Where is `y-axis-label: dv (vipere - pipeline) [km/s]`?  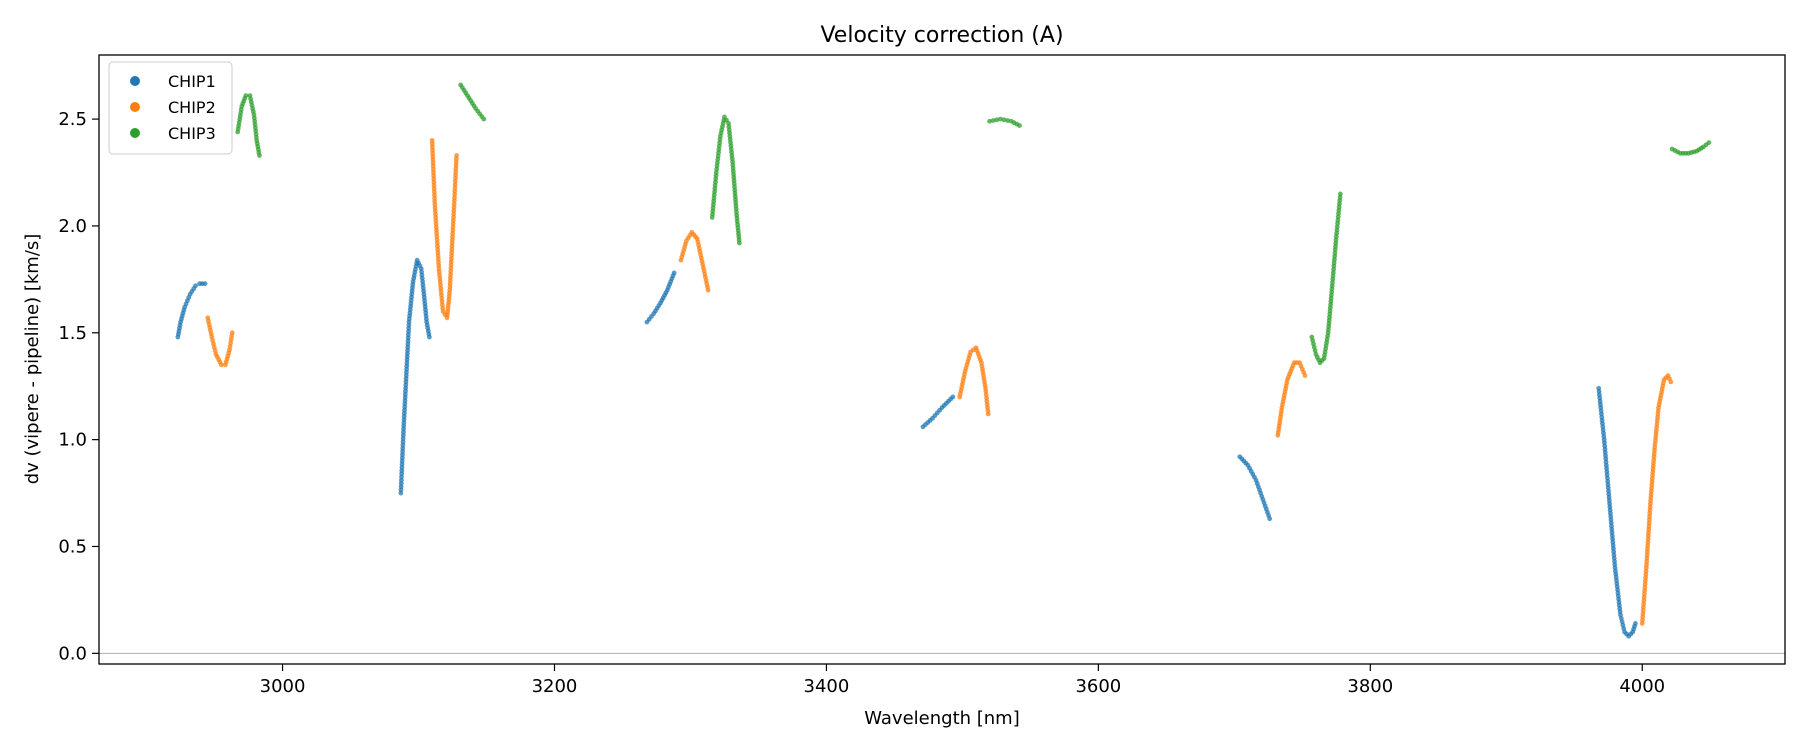 y-axis-label: dv (vipere - pipeline) [km/s] is located at coordinates (32, 359).